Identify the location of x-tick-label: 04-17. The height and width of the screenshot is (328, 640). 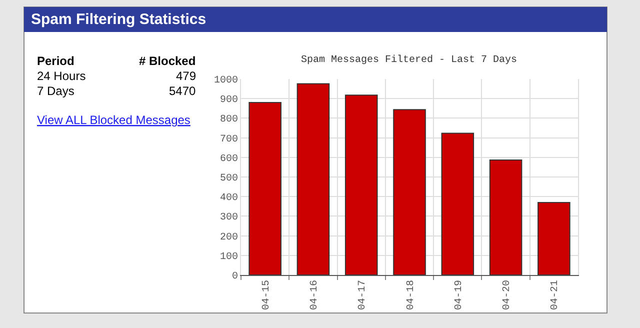
(363, 295).